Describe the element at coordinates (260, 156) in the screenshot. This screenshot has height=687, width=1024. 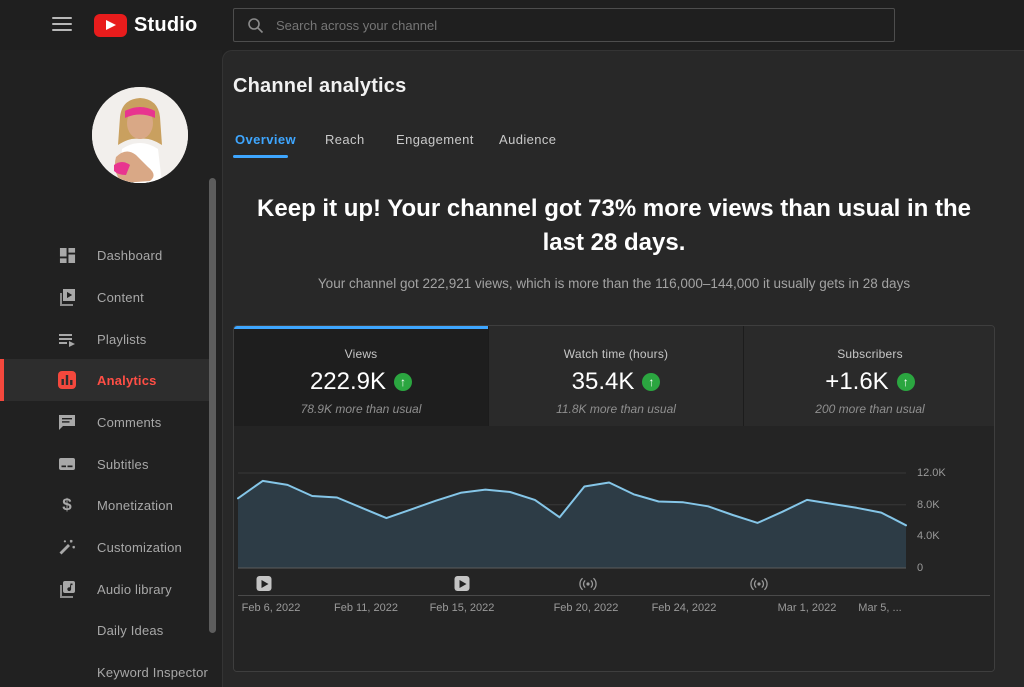
I see `active-tab-underline` at that location.